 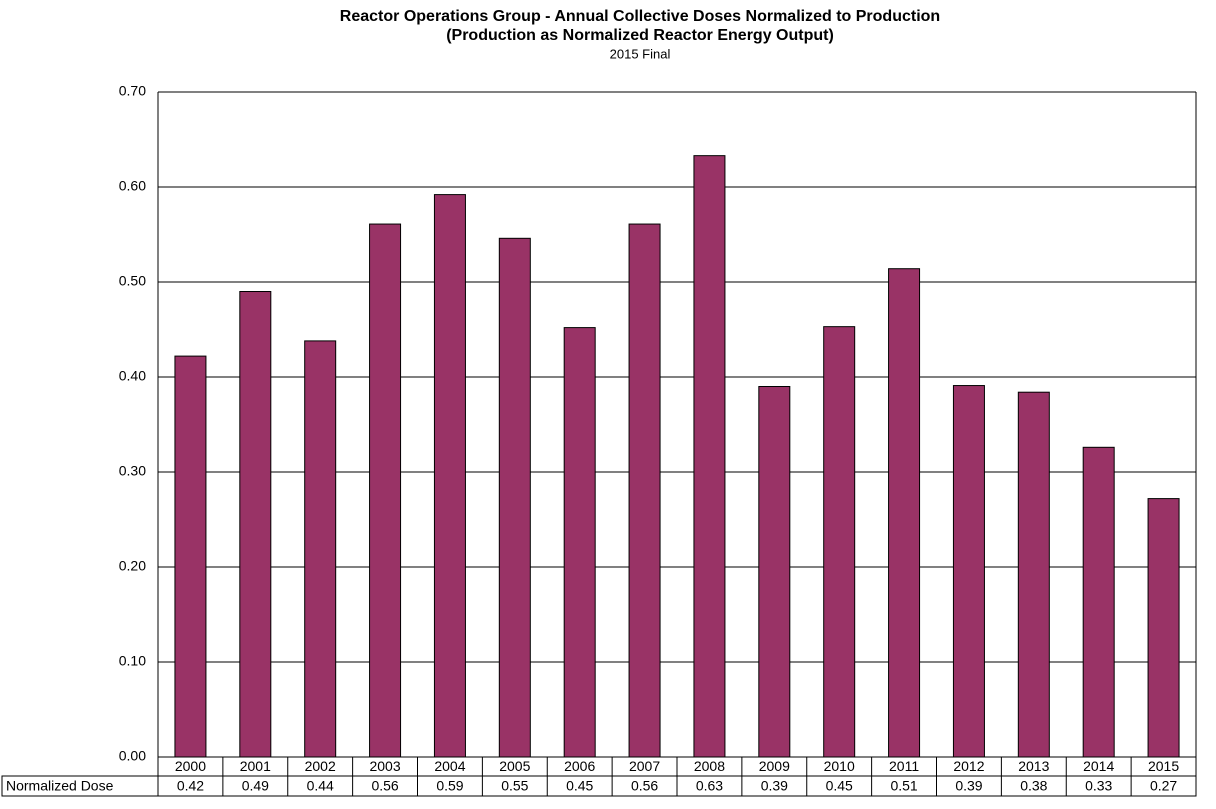 What do you see at coordinates (903, 786) in the screenshot?
I see `data-label: 0.51` at bounding box center [903, 786].